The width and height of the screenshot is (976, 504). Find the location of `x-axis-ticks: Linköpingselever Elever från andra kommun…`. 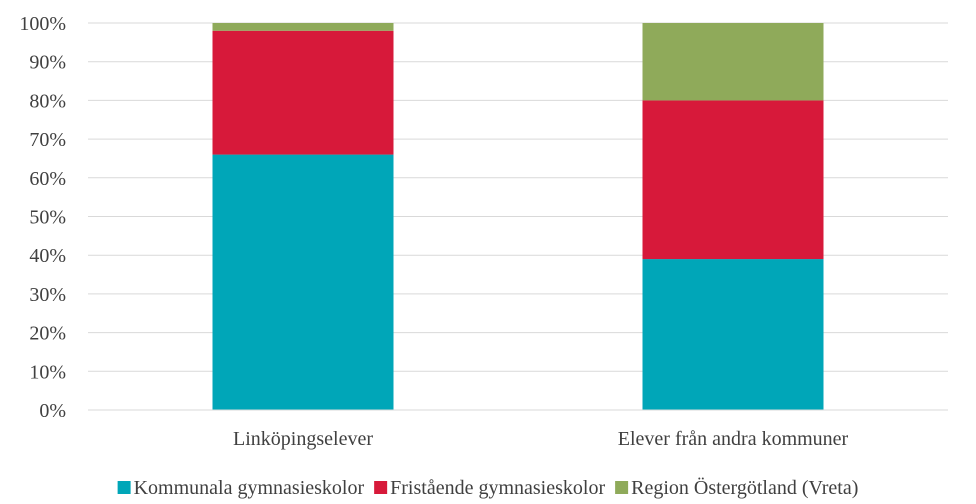

x-axis-ticks: Linköpingselever Elever från andra kommun… is located at coordinates (541, 439).